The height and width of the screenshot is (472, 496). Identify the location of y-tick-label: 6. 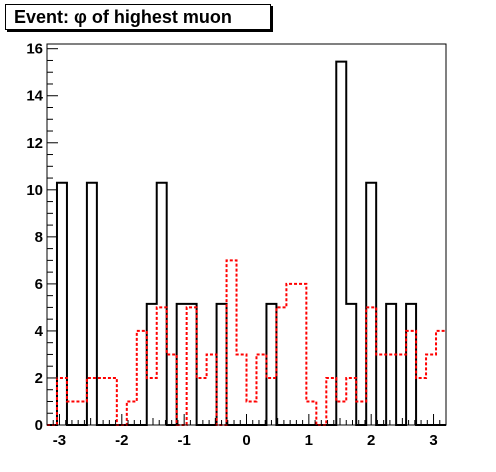
(39, 284).